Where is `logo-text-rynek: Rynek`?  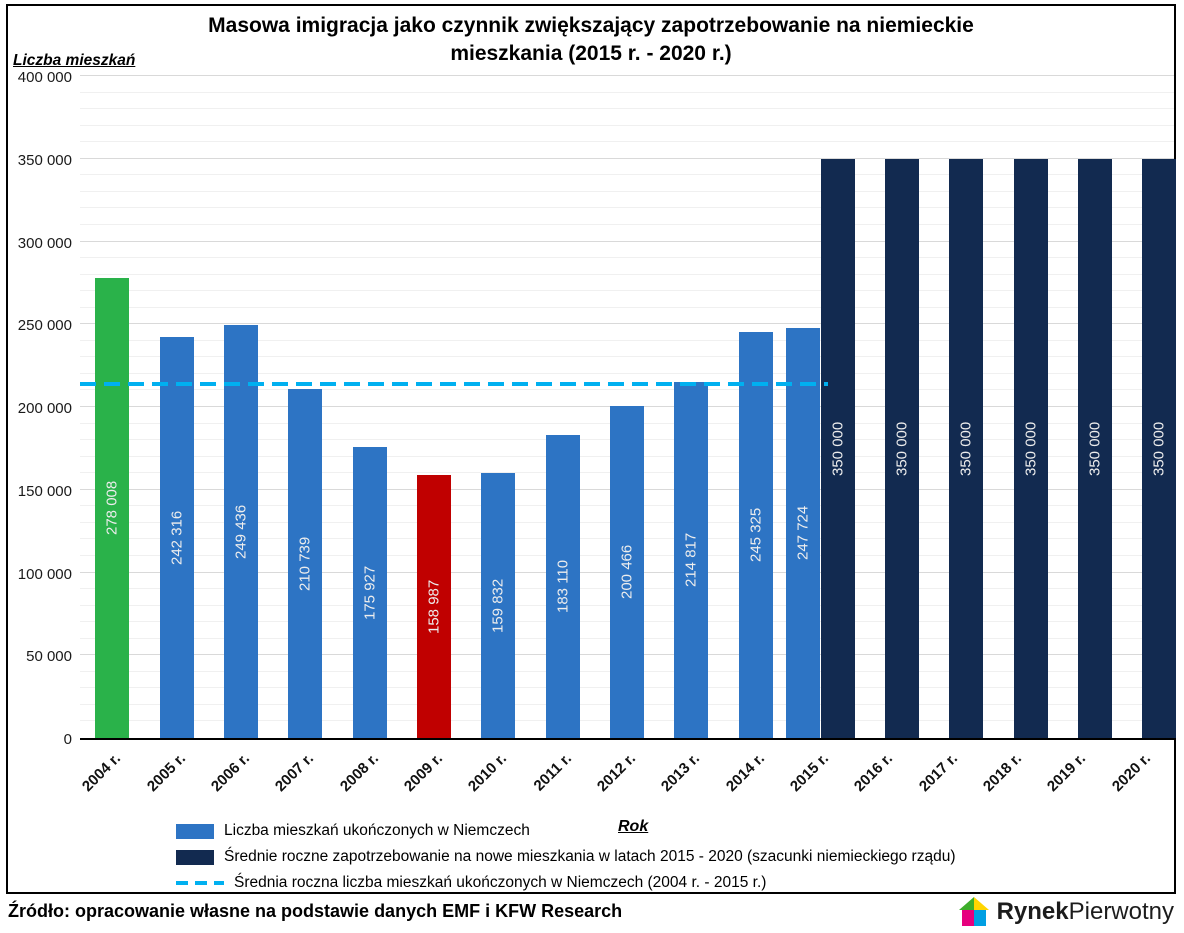
logo-text-rynek: Rynek is located at coordinates (1032, 911).